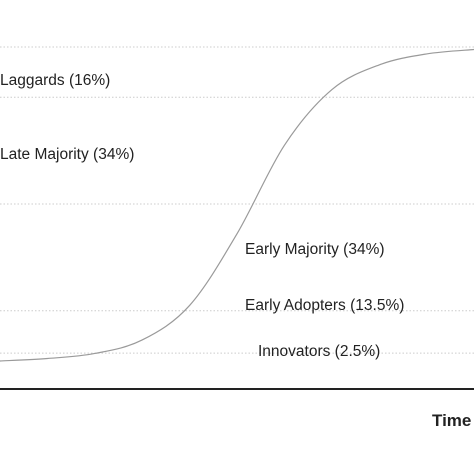 Image resolution: width=474 pixels, height=474 pixels. I want to click on x-axis-label: Time, so click(451, 420).